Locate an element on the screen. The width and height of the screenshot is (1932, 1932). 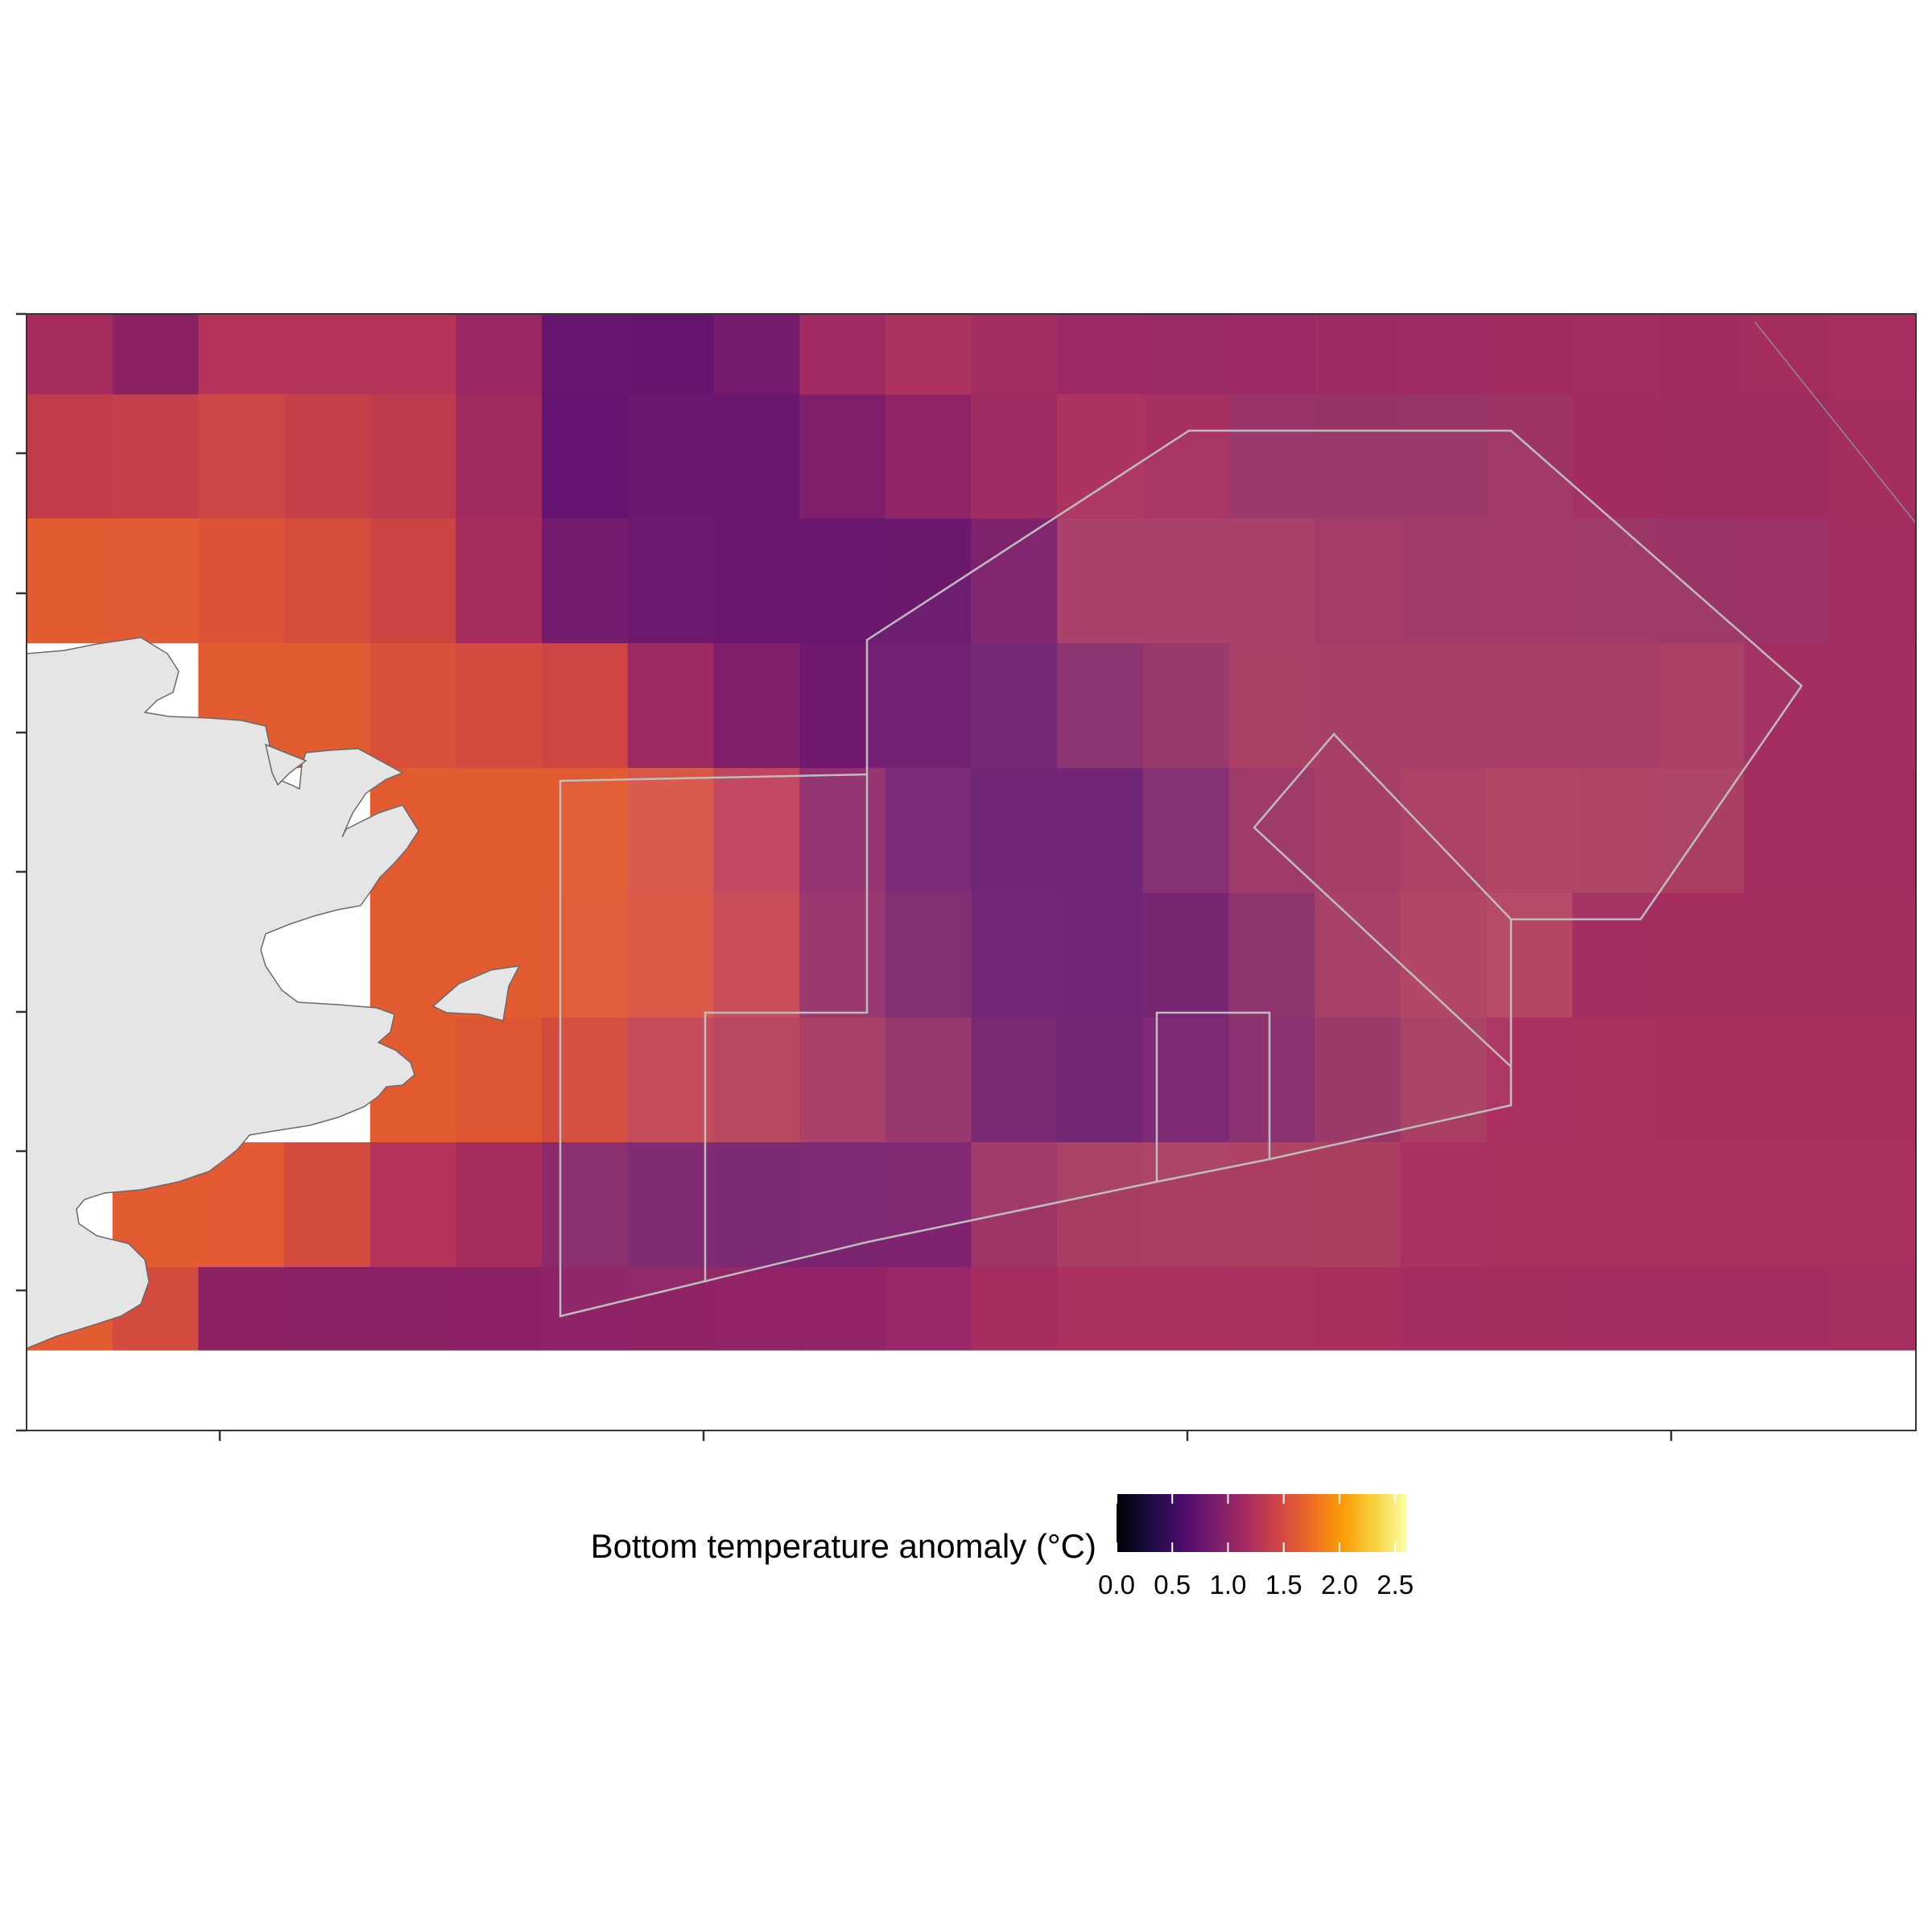
legend-tick-label: 2.0 is located at coordinates (1339, 1585).